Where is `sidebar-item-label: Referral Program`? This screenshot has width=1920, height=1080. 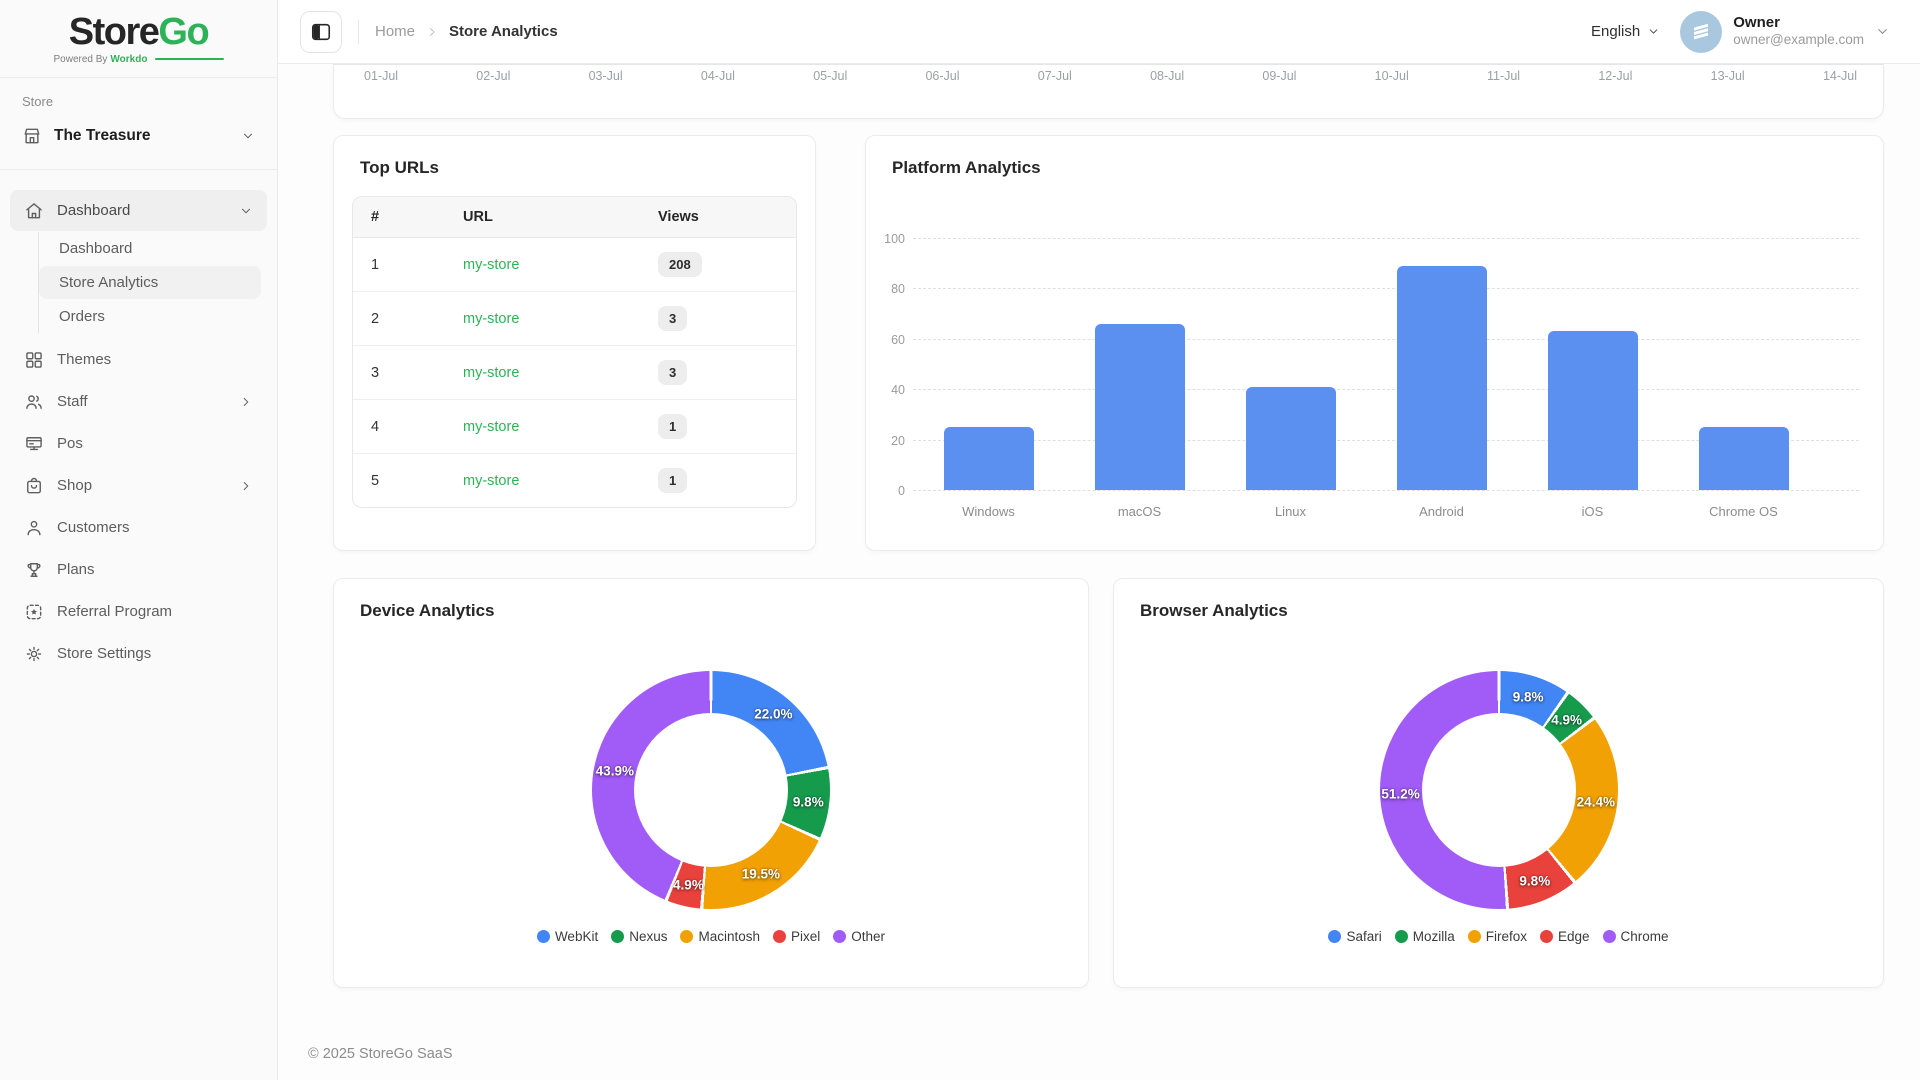 sidebar-item-label: Referral Program is located at coordinates (115, 611).